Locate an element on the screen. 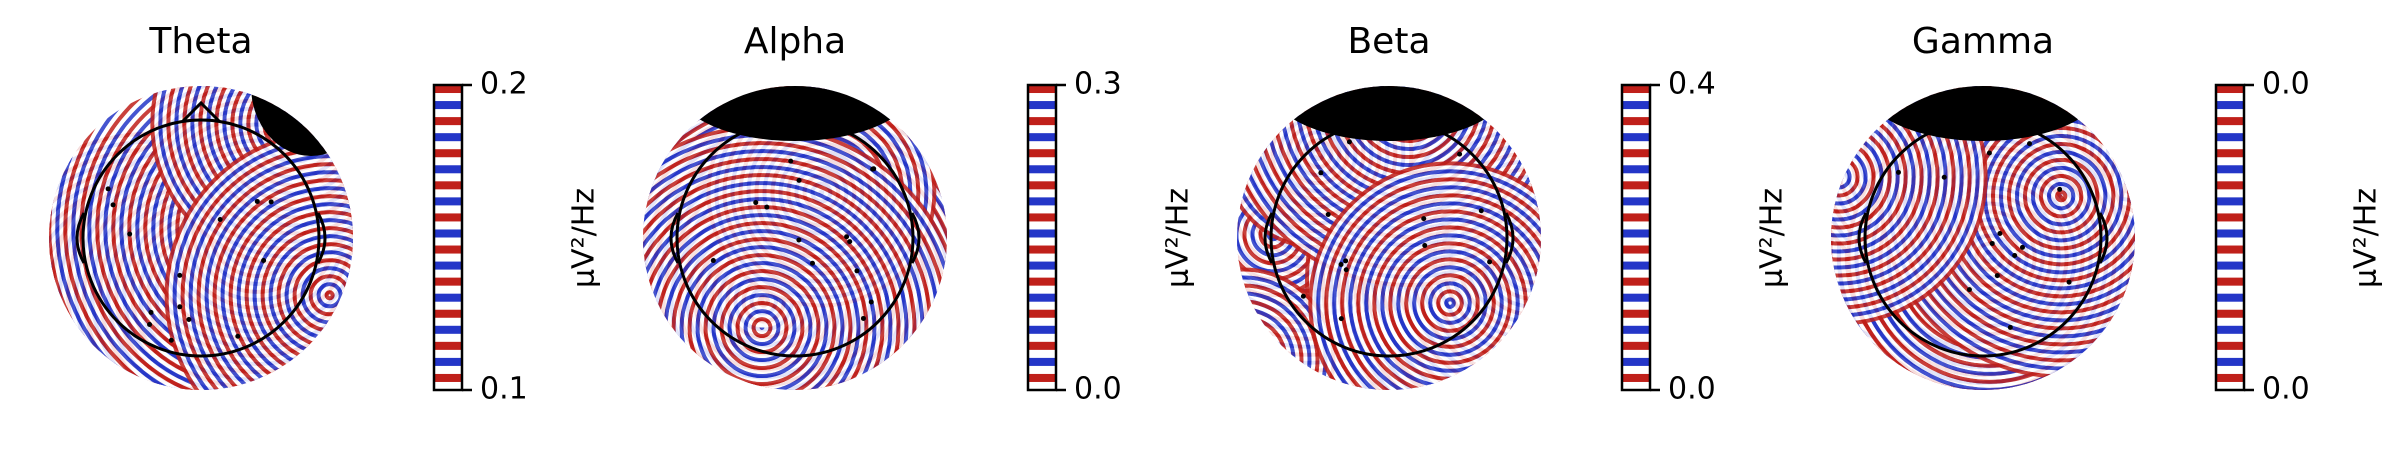  nose is located at coordinates (1389, 111).